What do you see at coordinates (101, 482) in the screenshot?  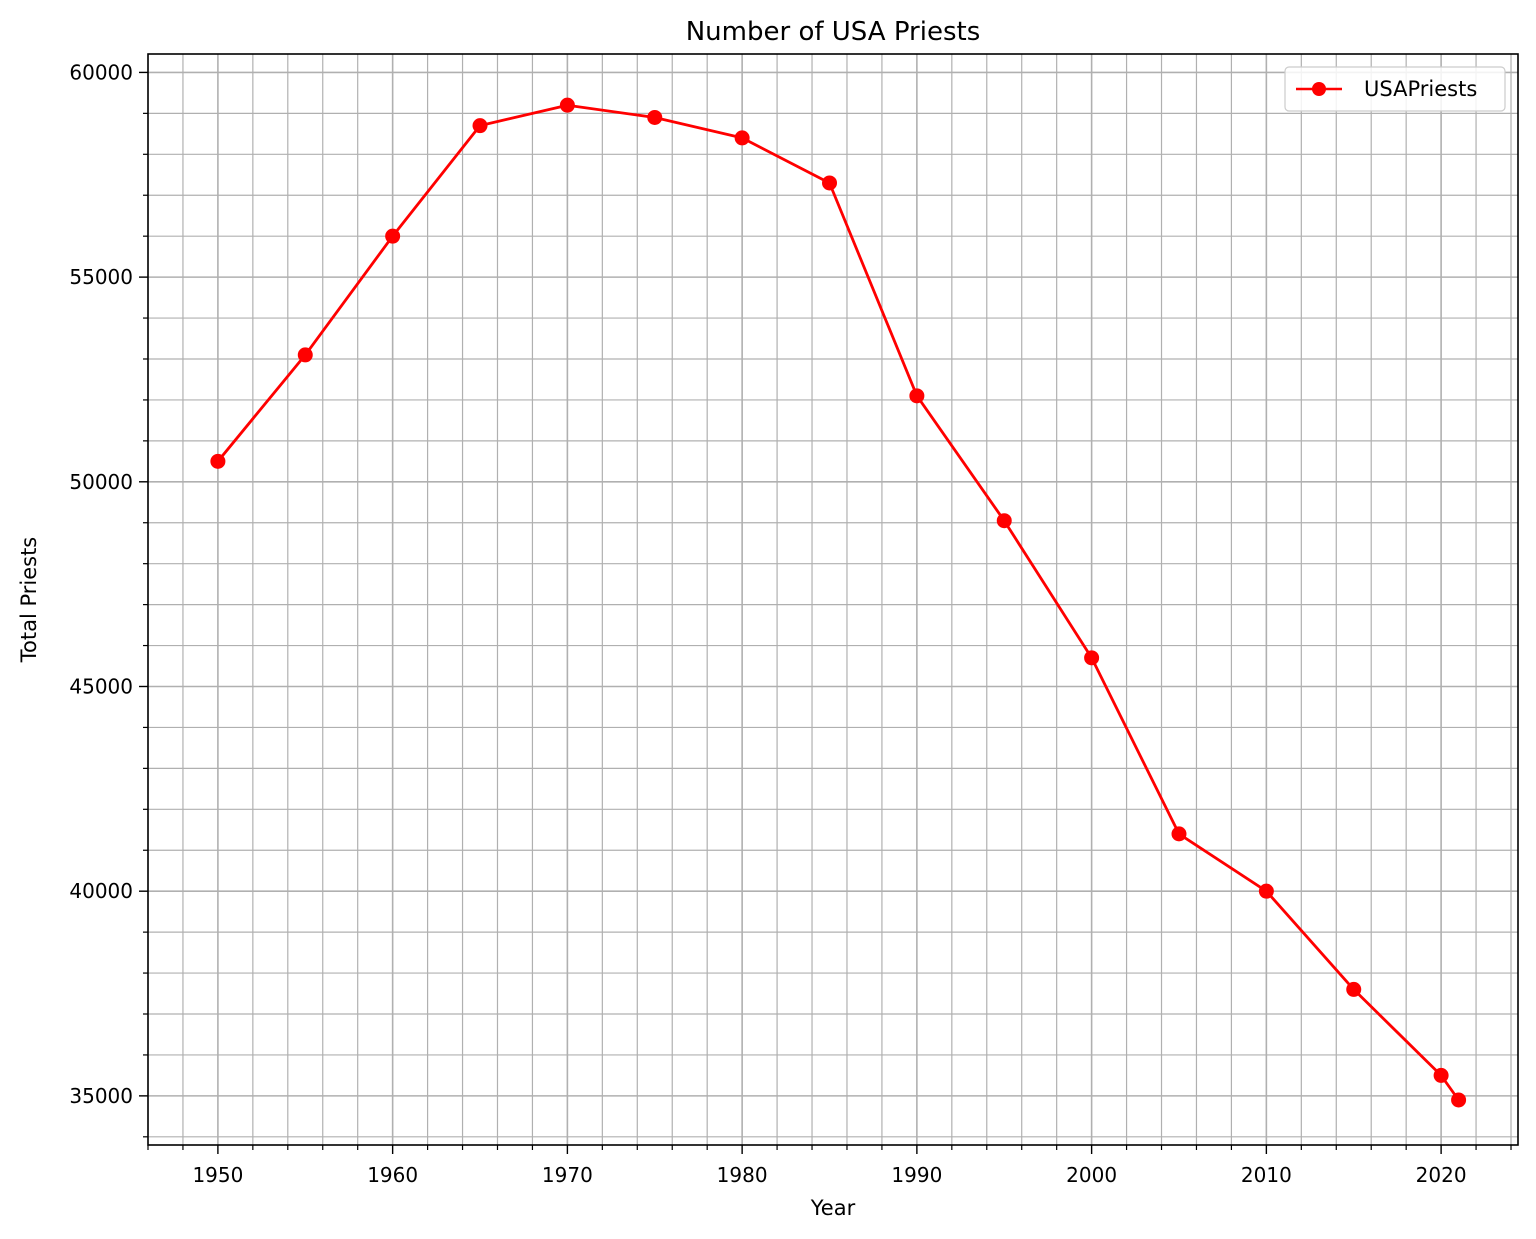 I see `y-tick-label: 50000` at bounding box center [101, 482].